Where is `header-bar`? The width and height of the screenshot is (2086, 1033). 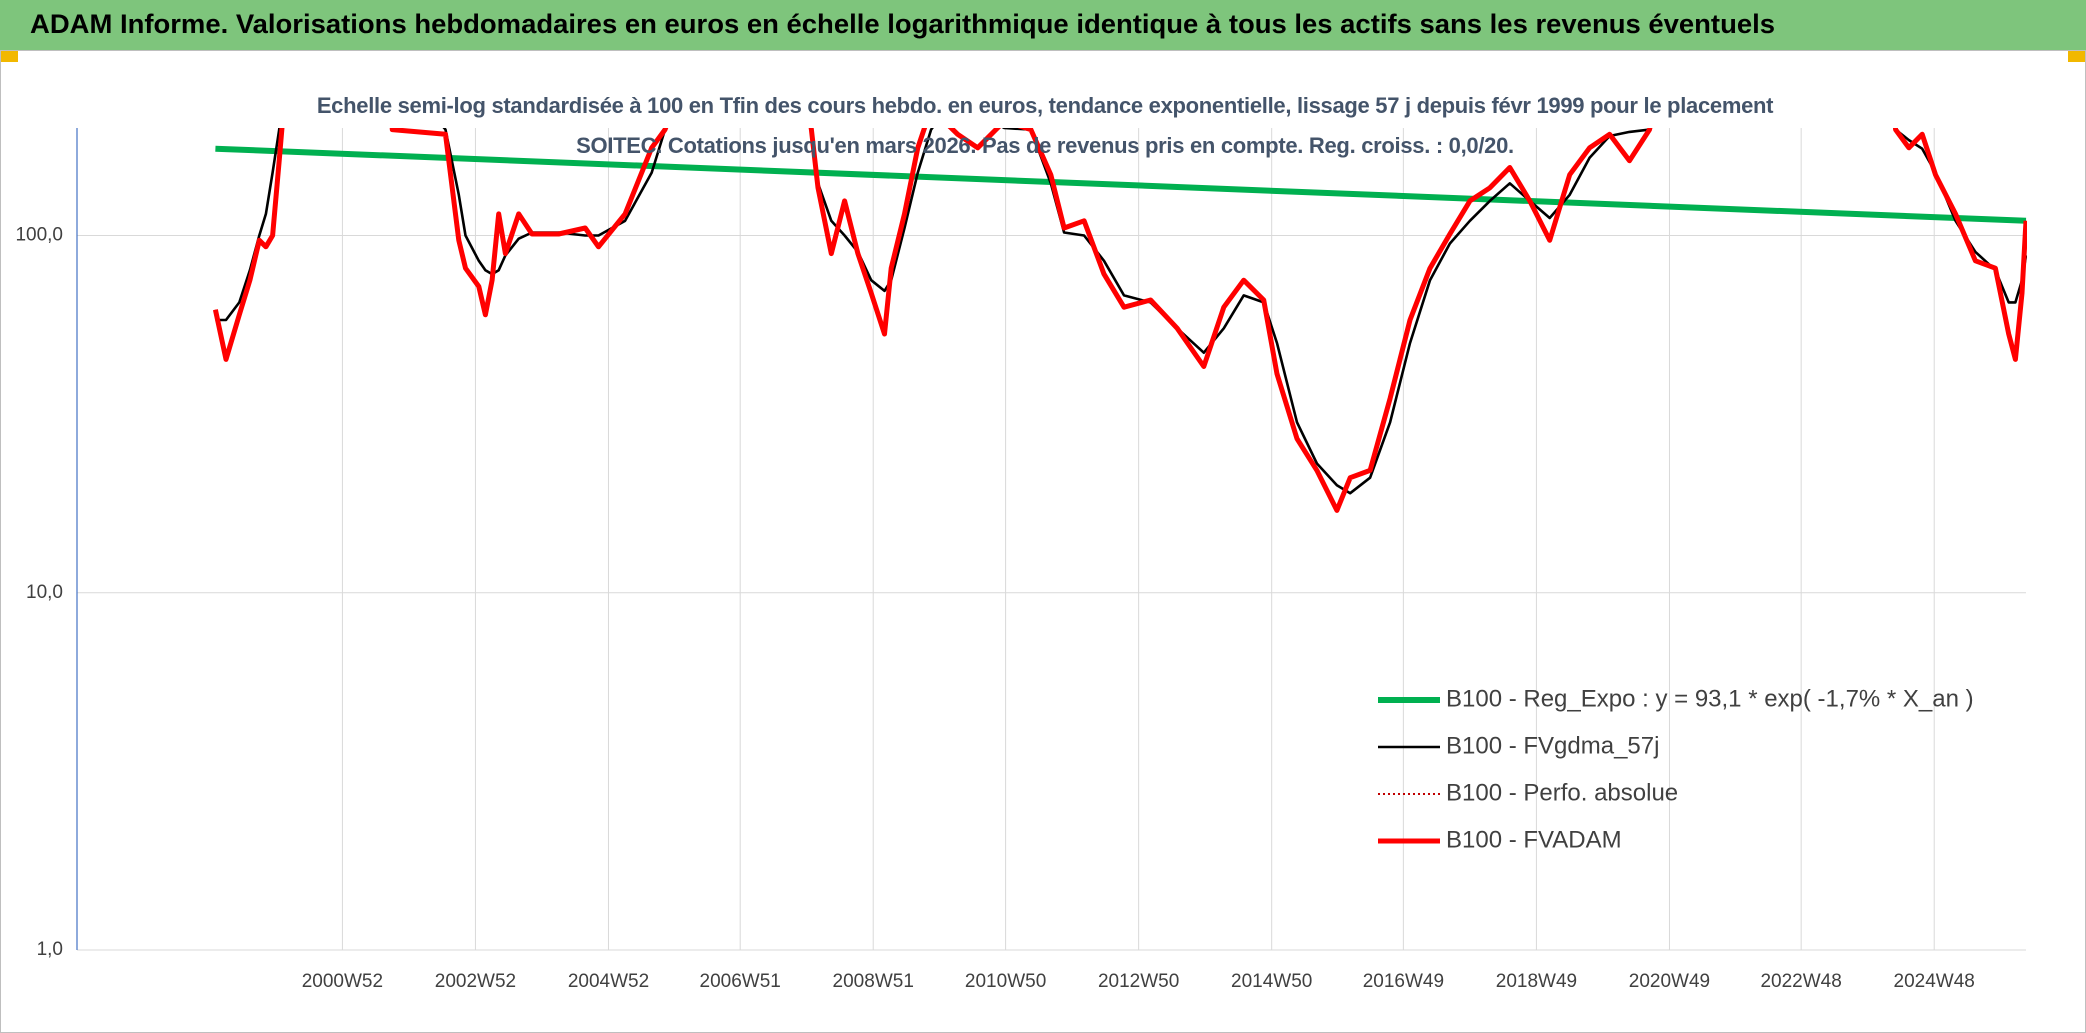
header-bar is located at coordinates (1043, 25).